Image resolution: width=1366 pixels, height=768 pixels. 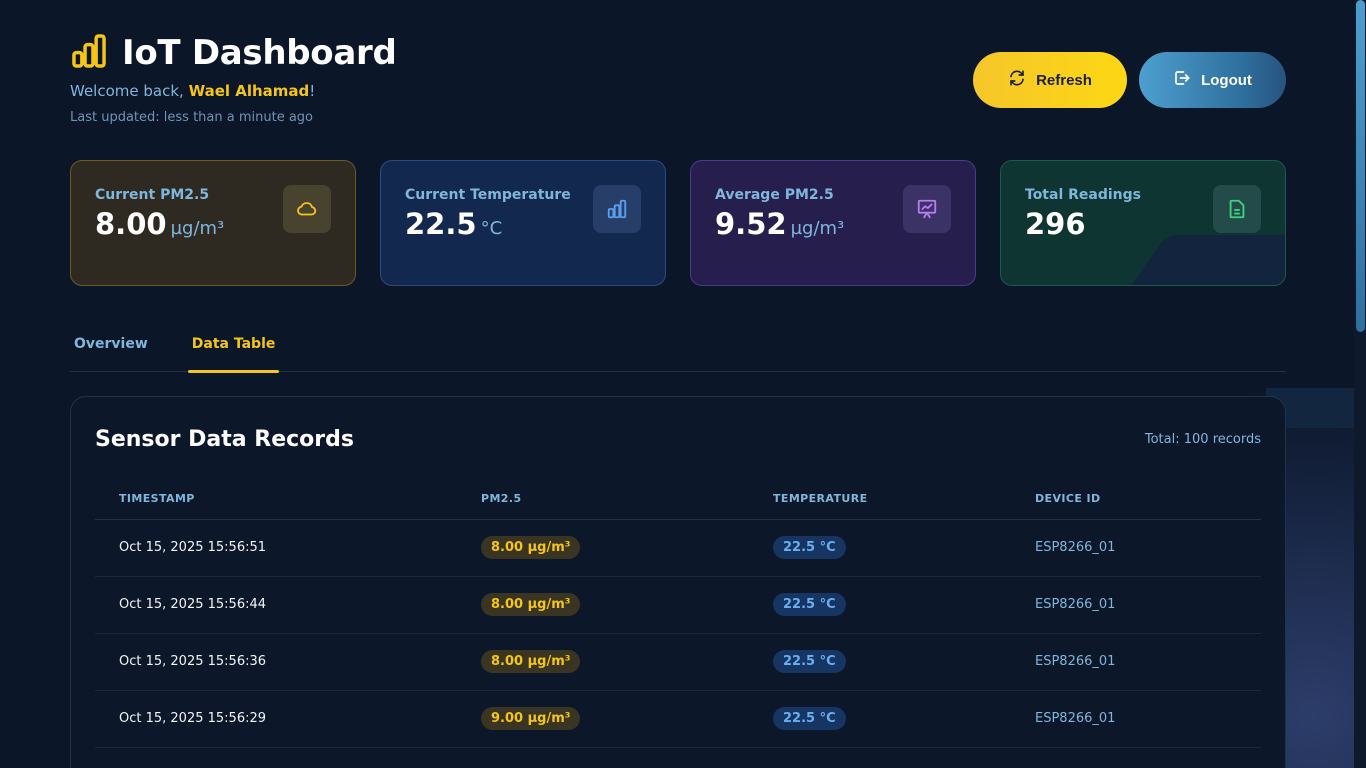 What do you see at coordinates (1360, 384) in the screenshot?
I see `page-scrollbar` at bounding box center [1360, 384].